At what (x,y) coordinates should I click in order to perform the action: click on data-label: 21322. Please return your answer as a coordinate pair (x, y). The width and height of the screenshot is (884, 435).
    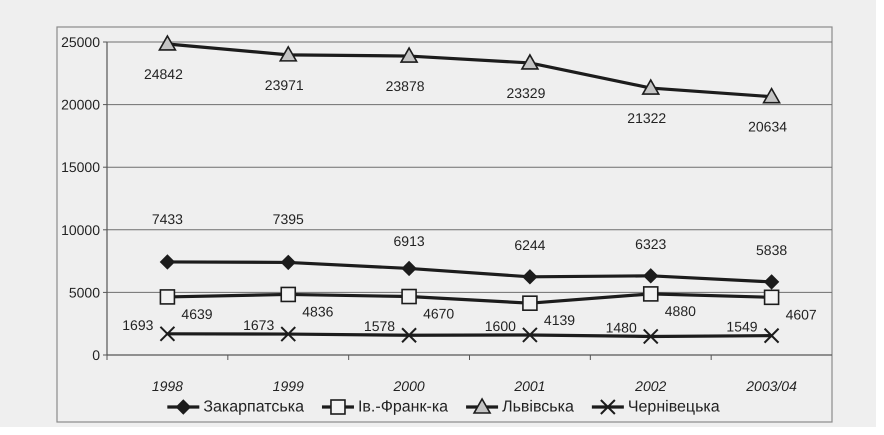
    Looking at the image, I should click on (646, 118).